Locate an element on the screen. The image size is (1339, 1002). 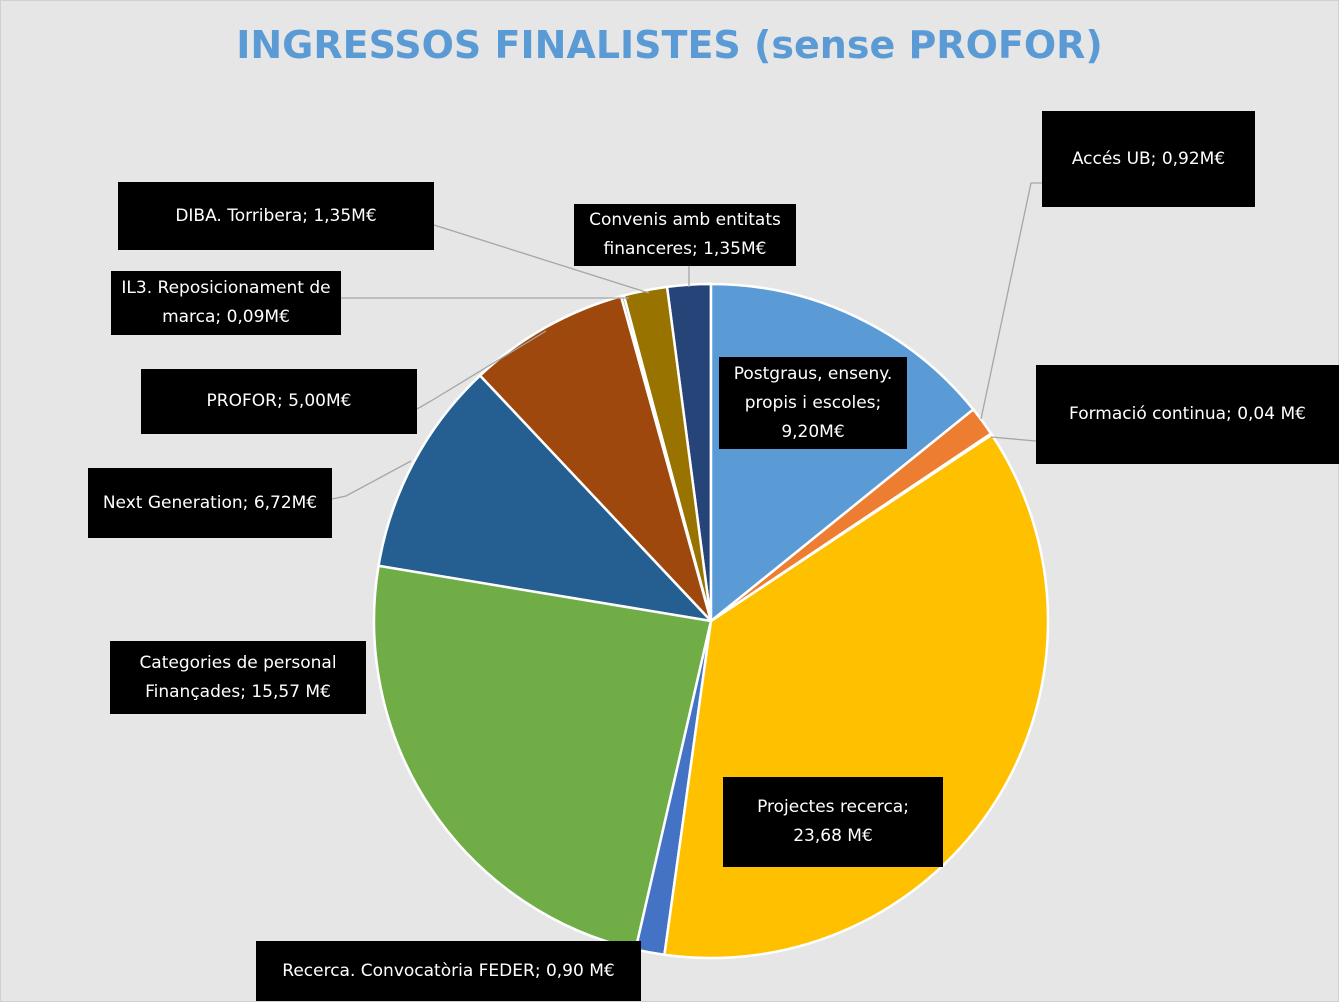
data-label-text: Recerca. Convocatòria FEDER; 0,90 M€ is located at coordinates (448, 971).